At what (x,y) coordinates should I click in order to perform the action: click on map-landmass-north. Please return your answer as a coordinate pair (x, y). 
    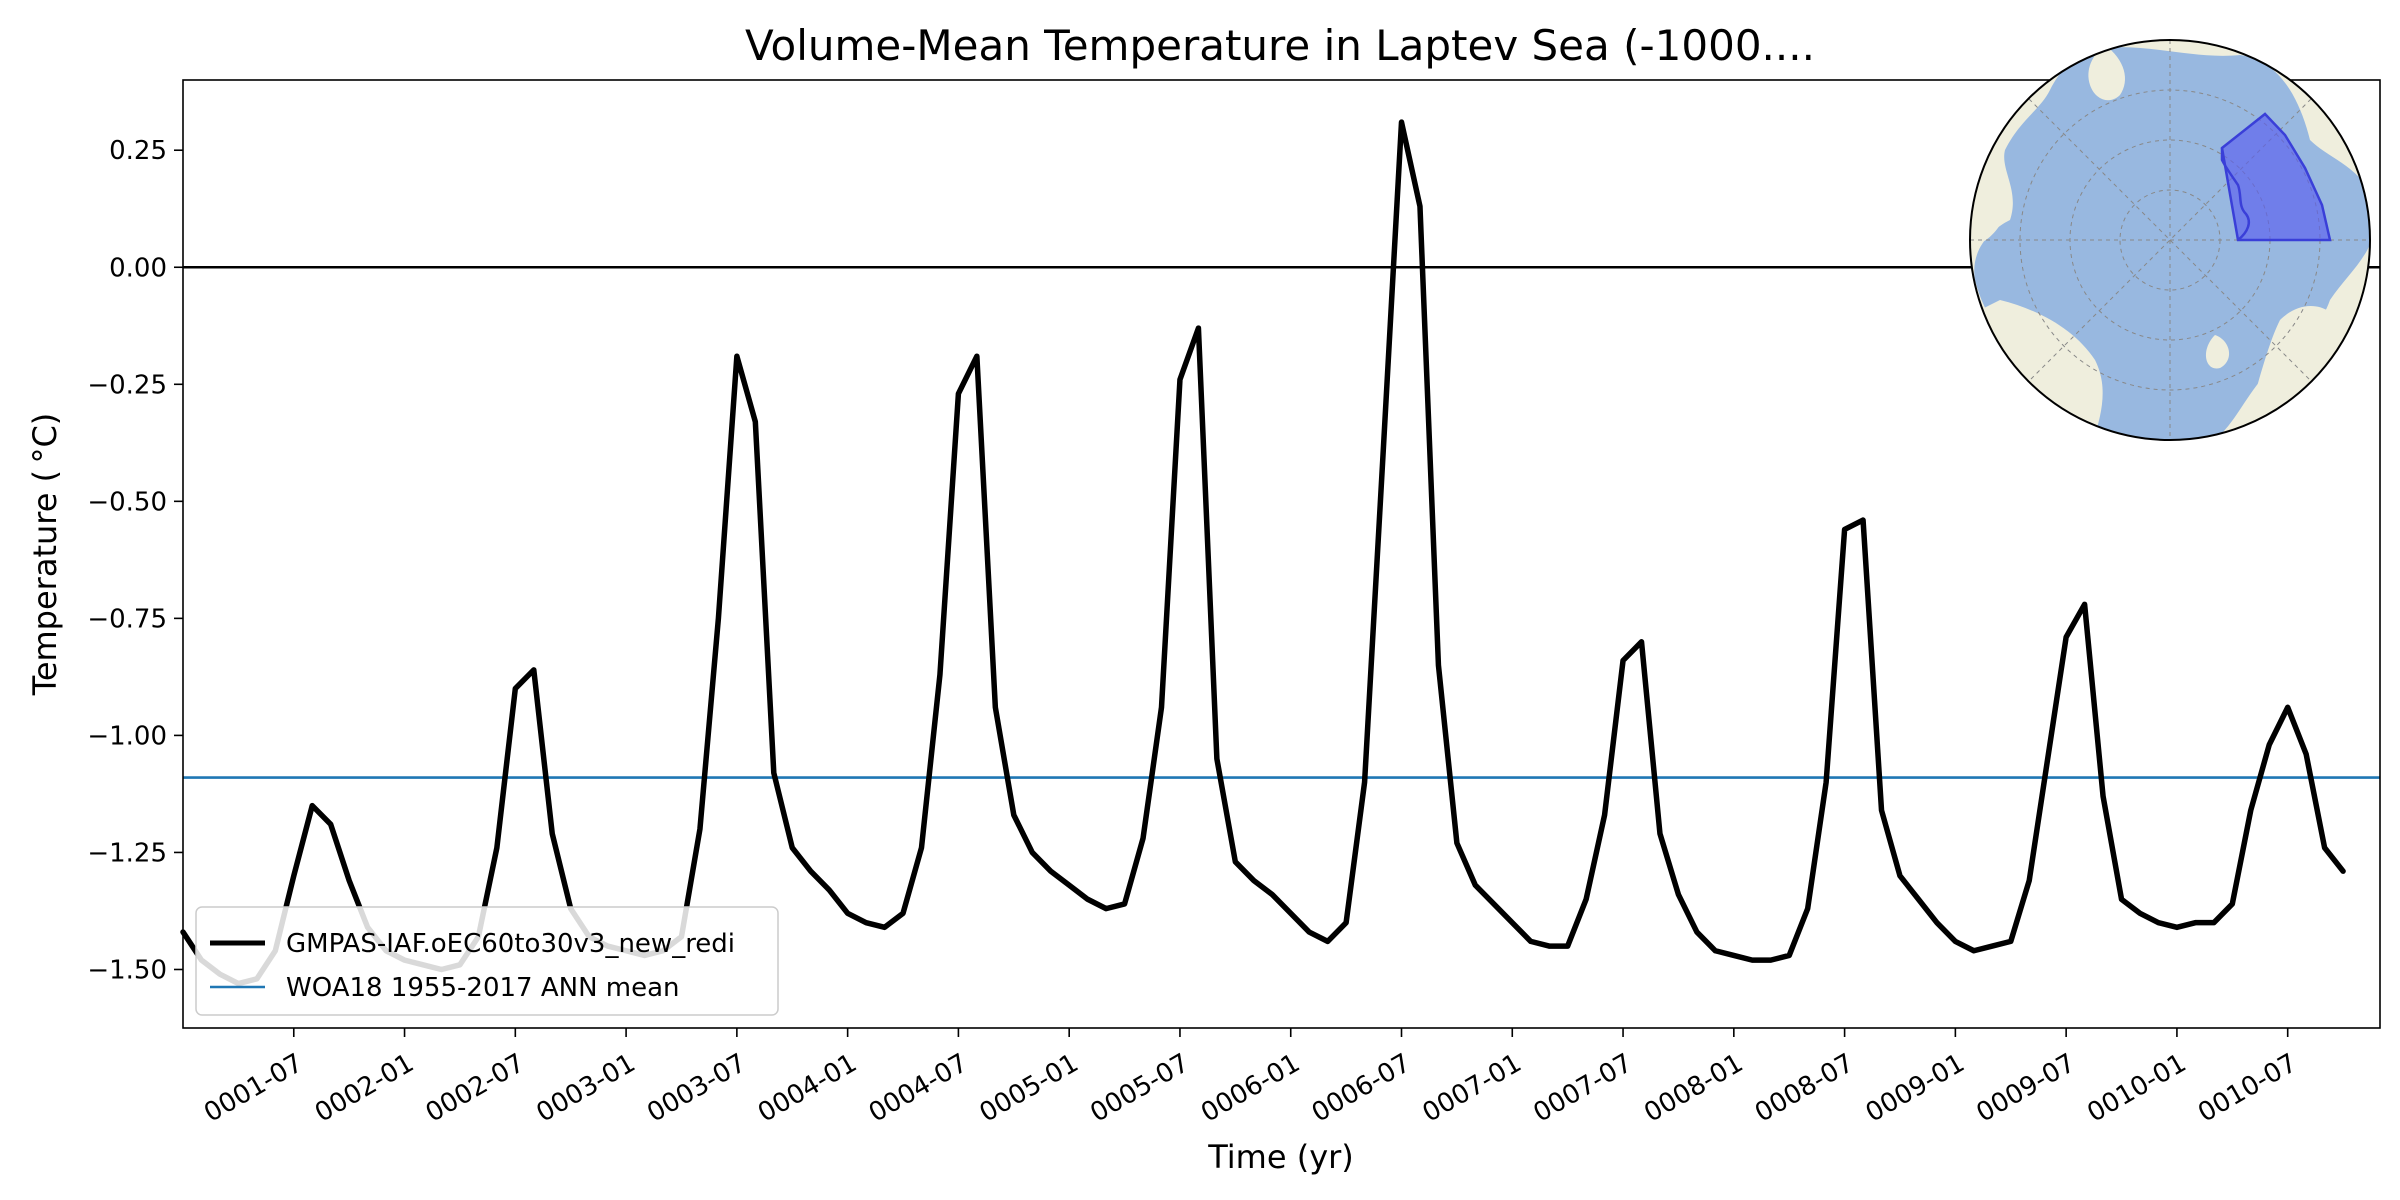
    Looking at the image, I should click on (2106, 73).